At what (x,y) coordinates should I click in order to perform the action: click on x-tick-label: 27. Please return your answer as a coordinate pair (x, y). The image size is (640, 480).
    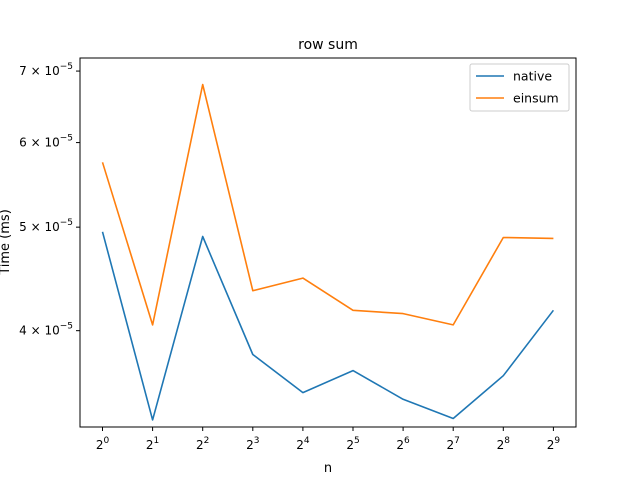
    Looking at the image, I should click on (453, 444).